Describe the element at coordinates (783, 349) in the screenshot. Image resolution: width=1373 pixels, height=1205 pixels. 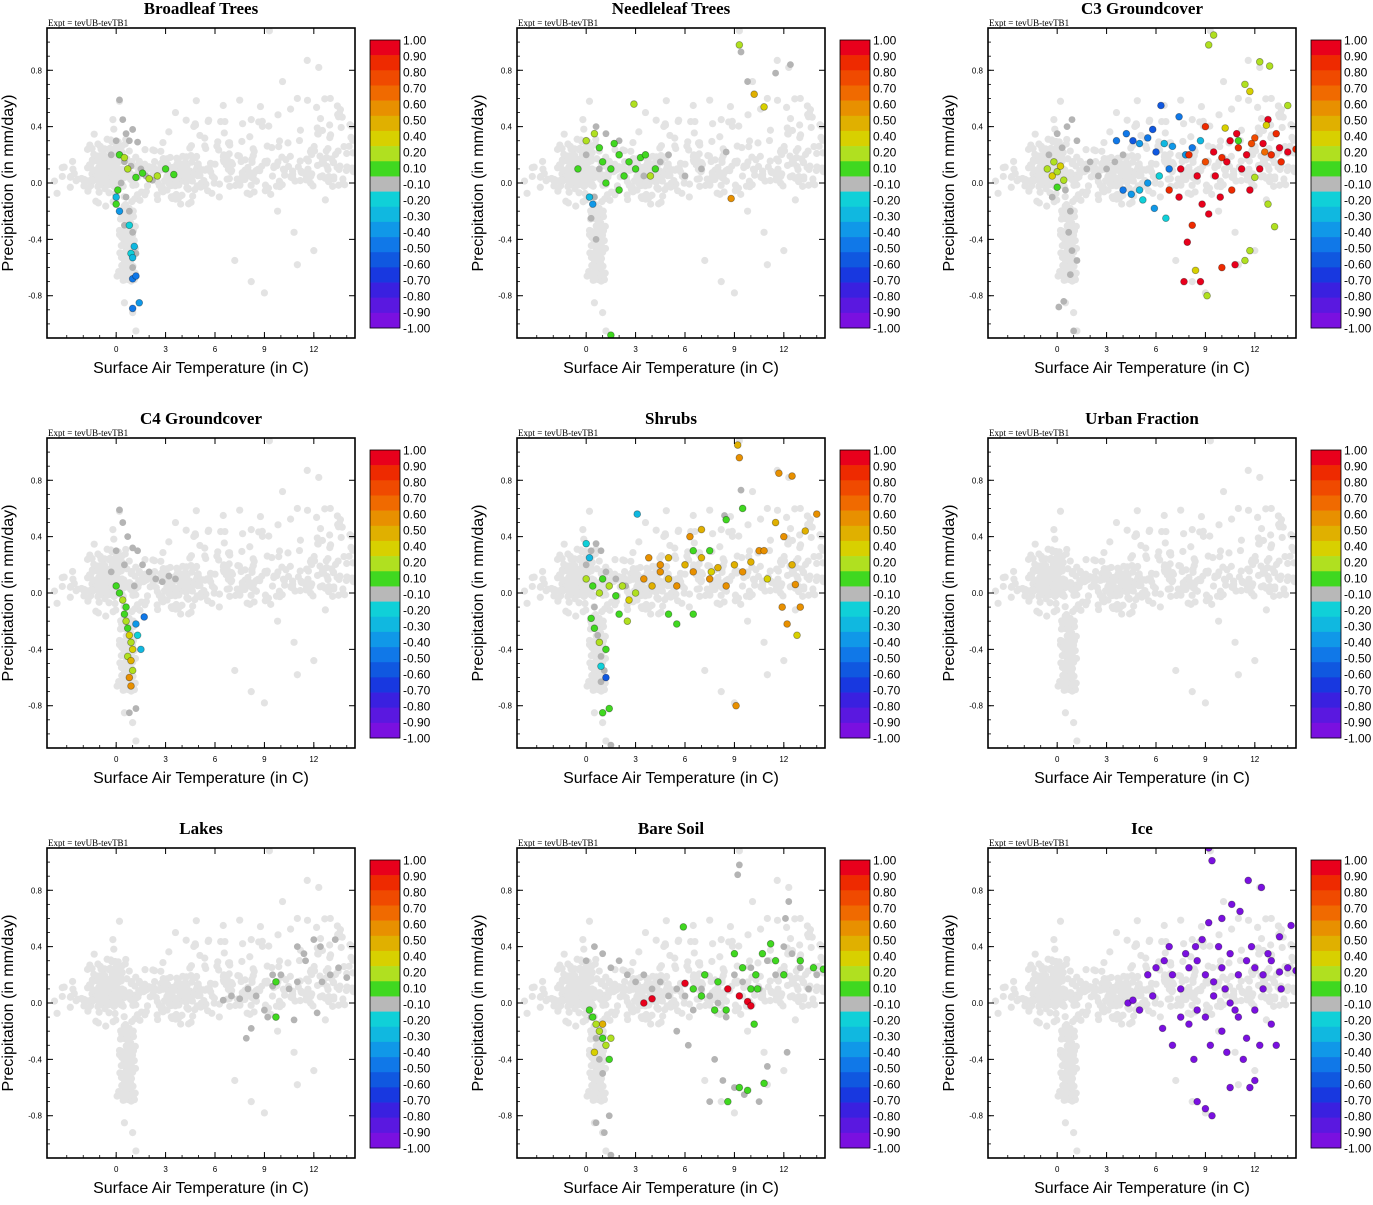
I see `x-tick-label: 12` at that location.